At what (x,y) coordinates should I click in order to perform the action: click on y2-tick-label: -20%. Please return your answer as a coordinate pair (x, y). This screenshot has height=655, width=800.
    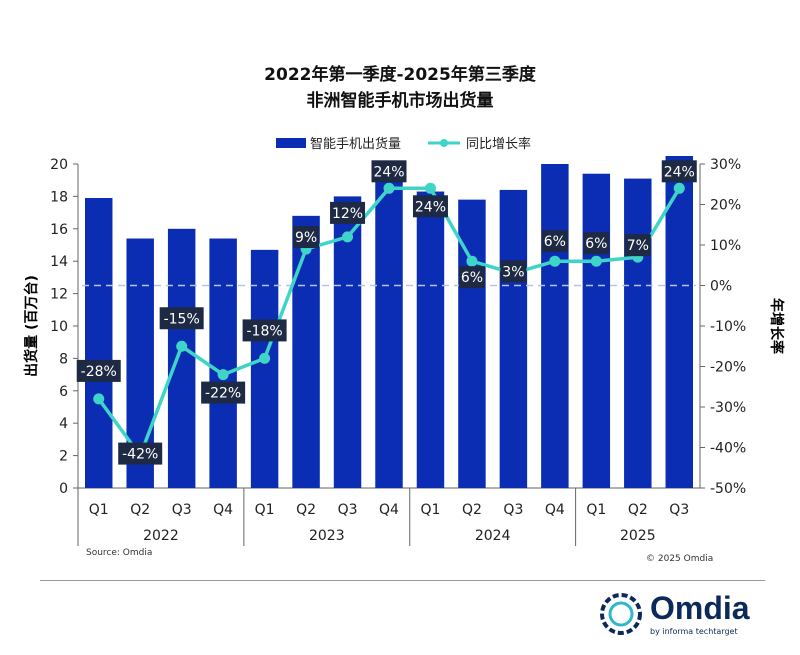
    Looking at the image, I should click on (728, 368).